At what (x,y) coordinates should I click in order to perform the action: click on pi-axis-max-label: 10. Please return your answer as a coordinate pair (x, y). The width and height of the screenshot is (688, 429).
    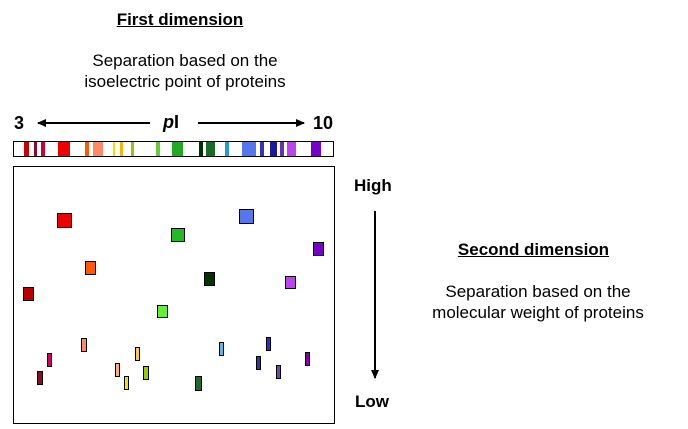
    Looking at the image, I should click on (323, 123).